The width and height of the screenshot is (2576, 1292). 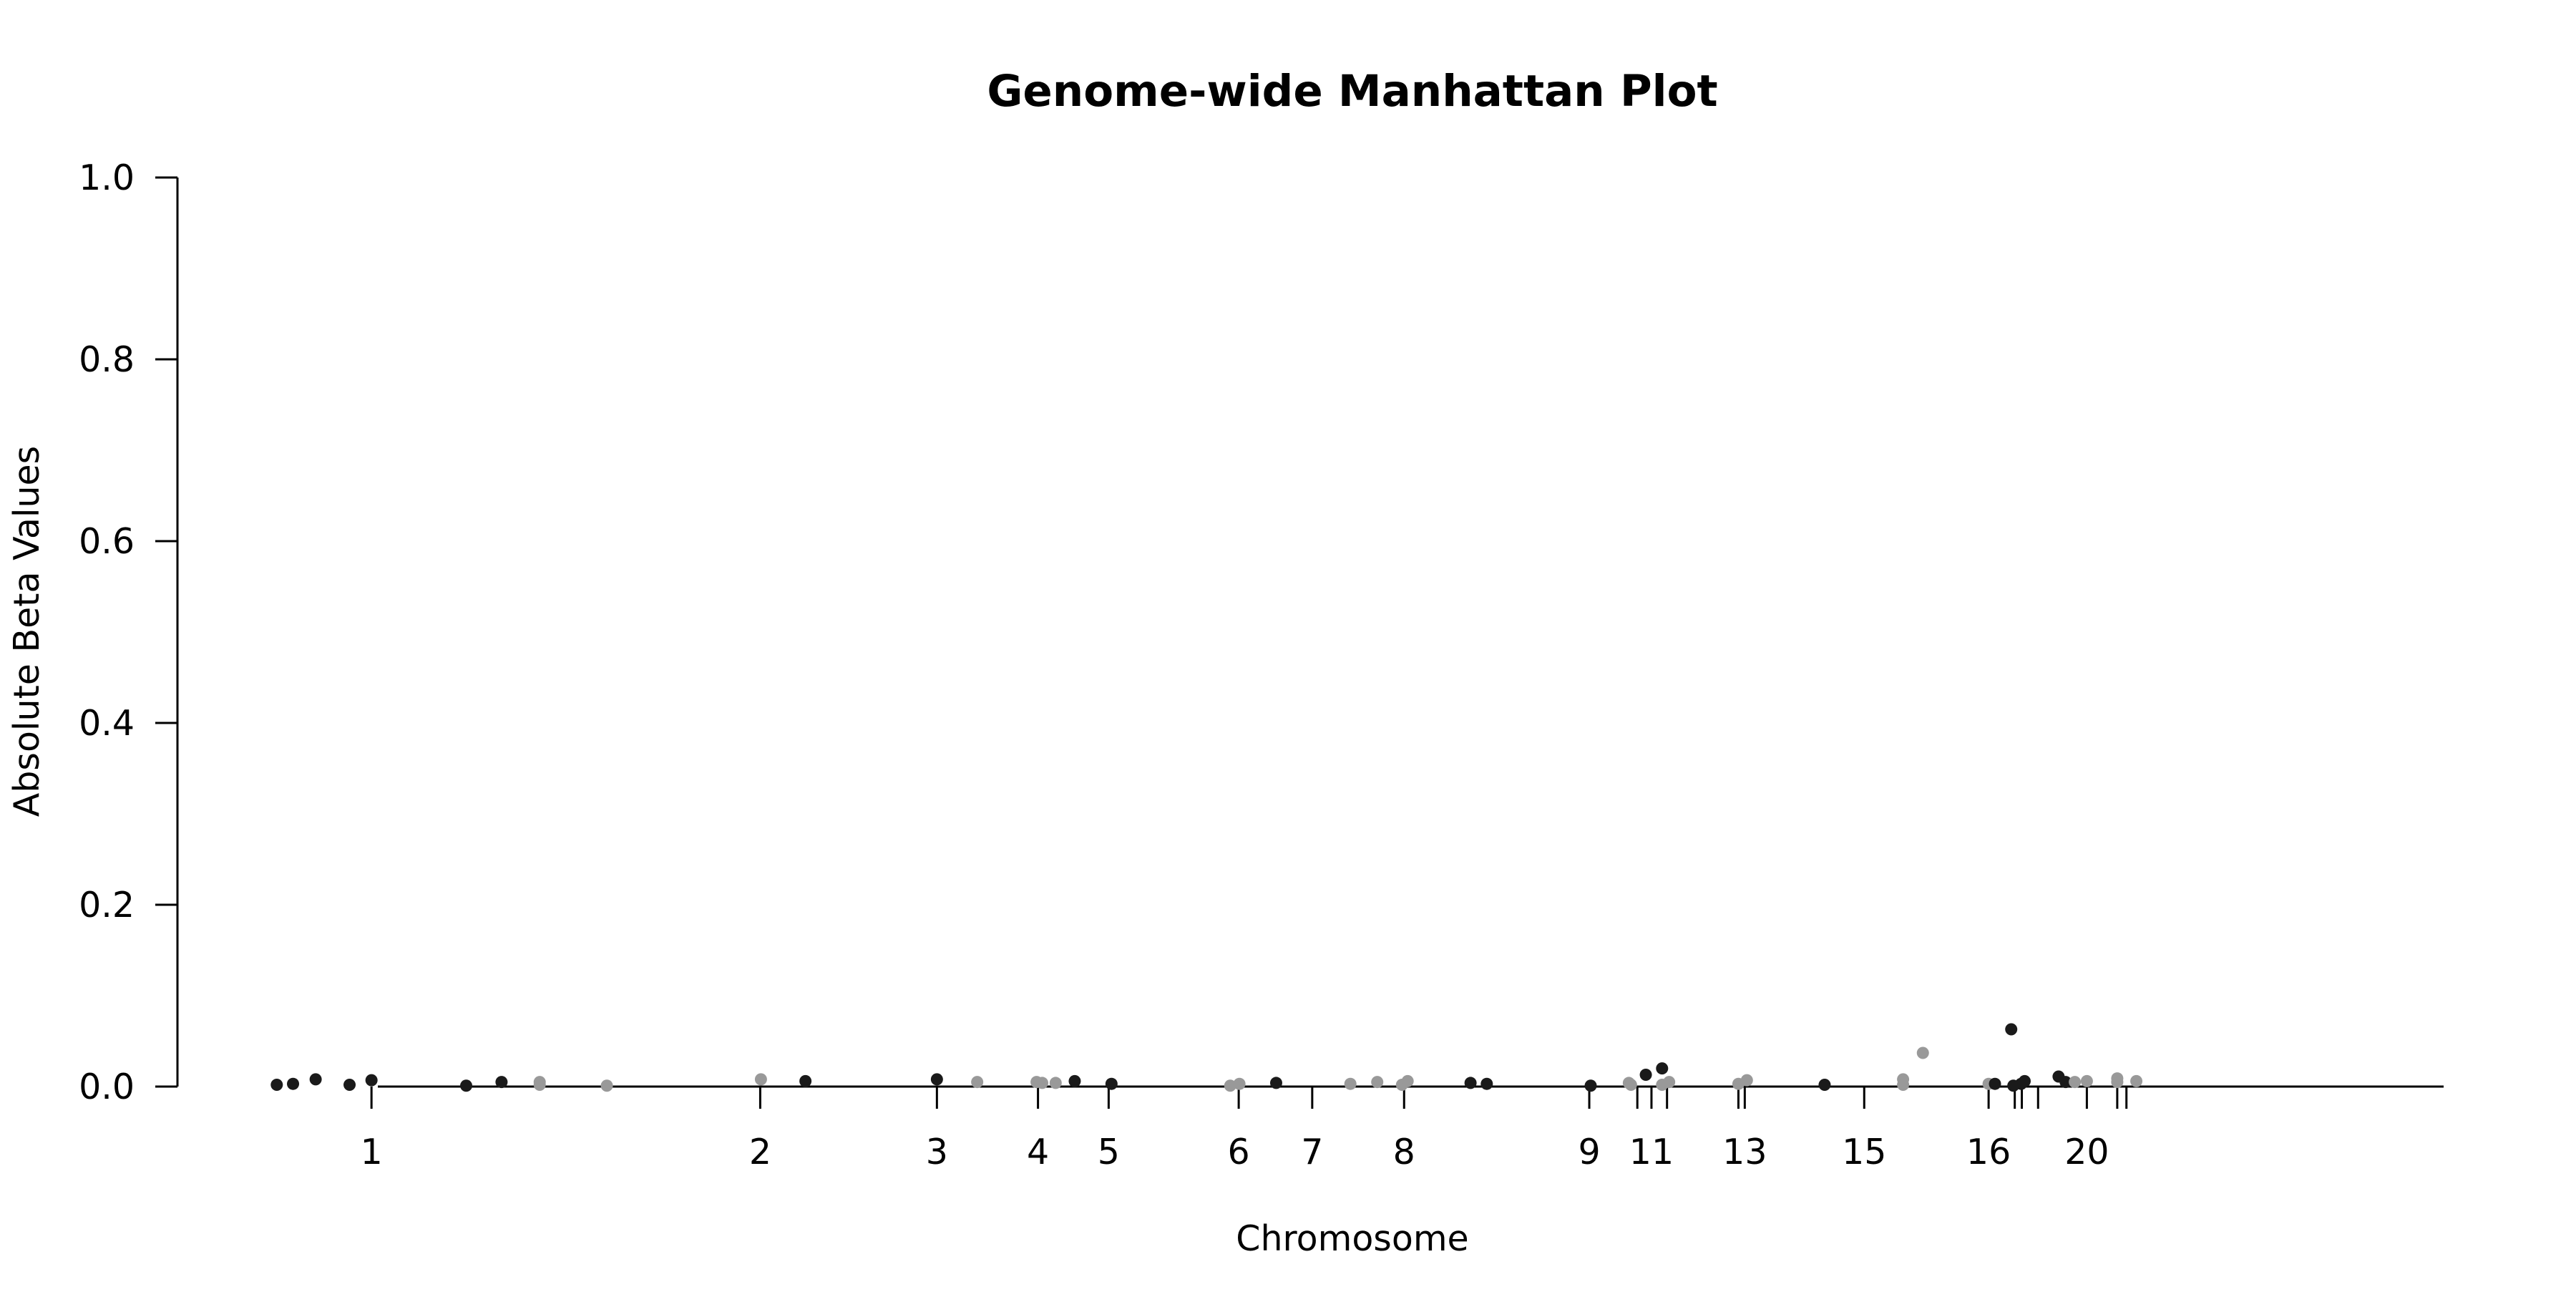 What do you see at coordinates (107, 1087) in the screenshot?
I see `y-tick-label: 0.0` at bounding box center [107, 1087].